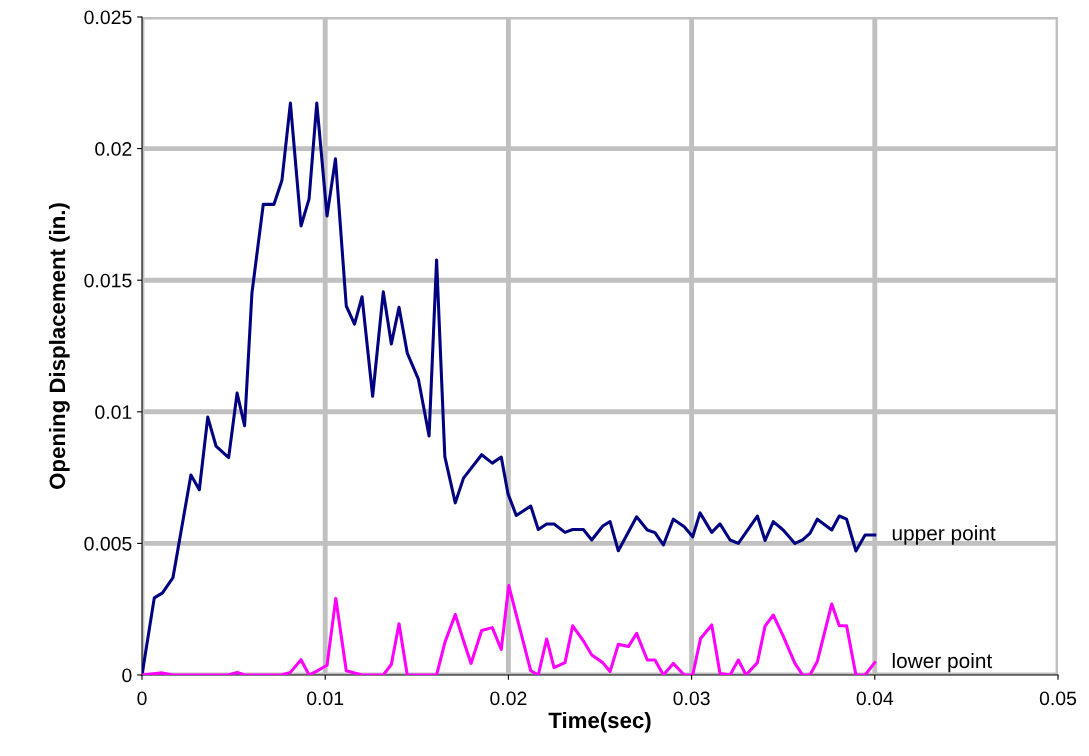 This screenshot has height=756, width=1089. I want to click on x-tick-label: 0, so click(142, 698).